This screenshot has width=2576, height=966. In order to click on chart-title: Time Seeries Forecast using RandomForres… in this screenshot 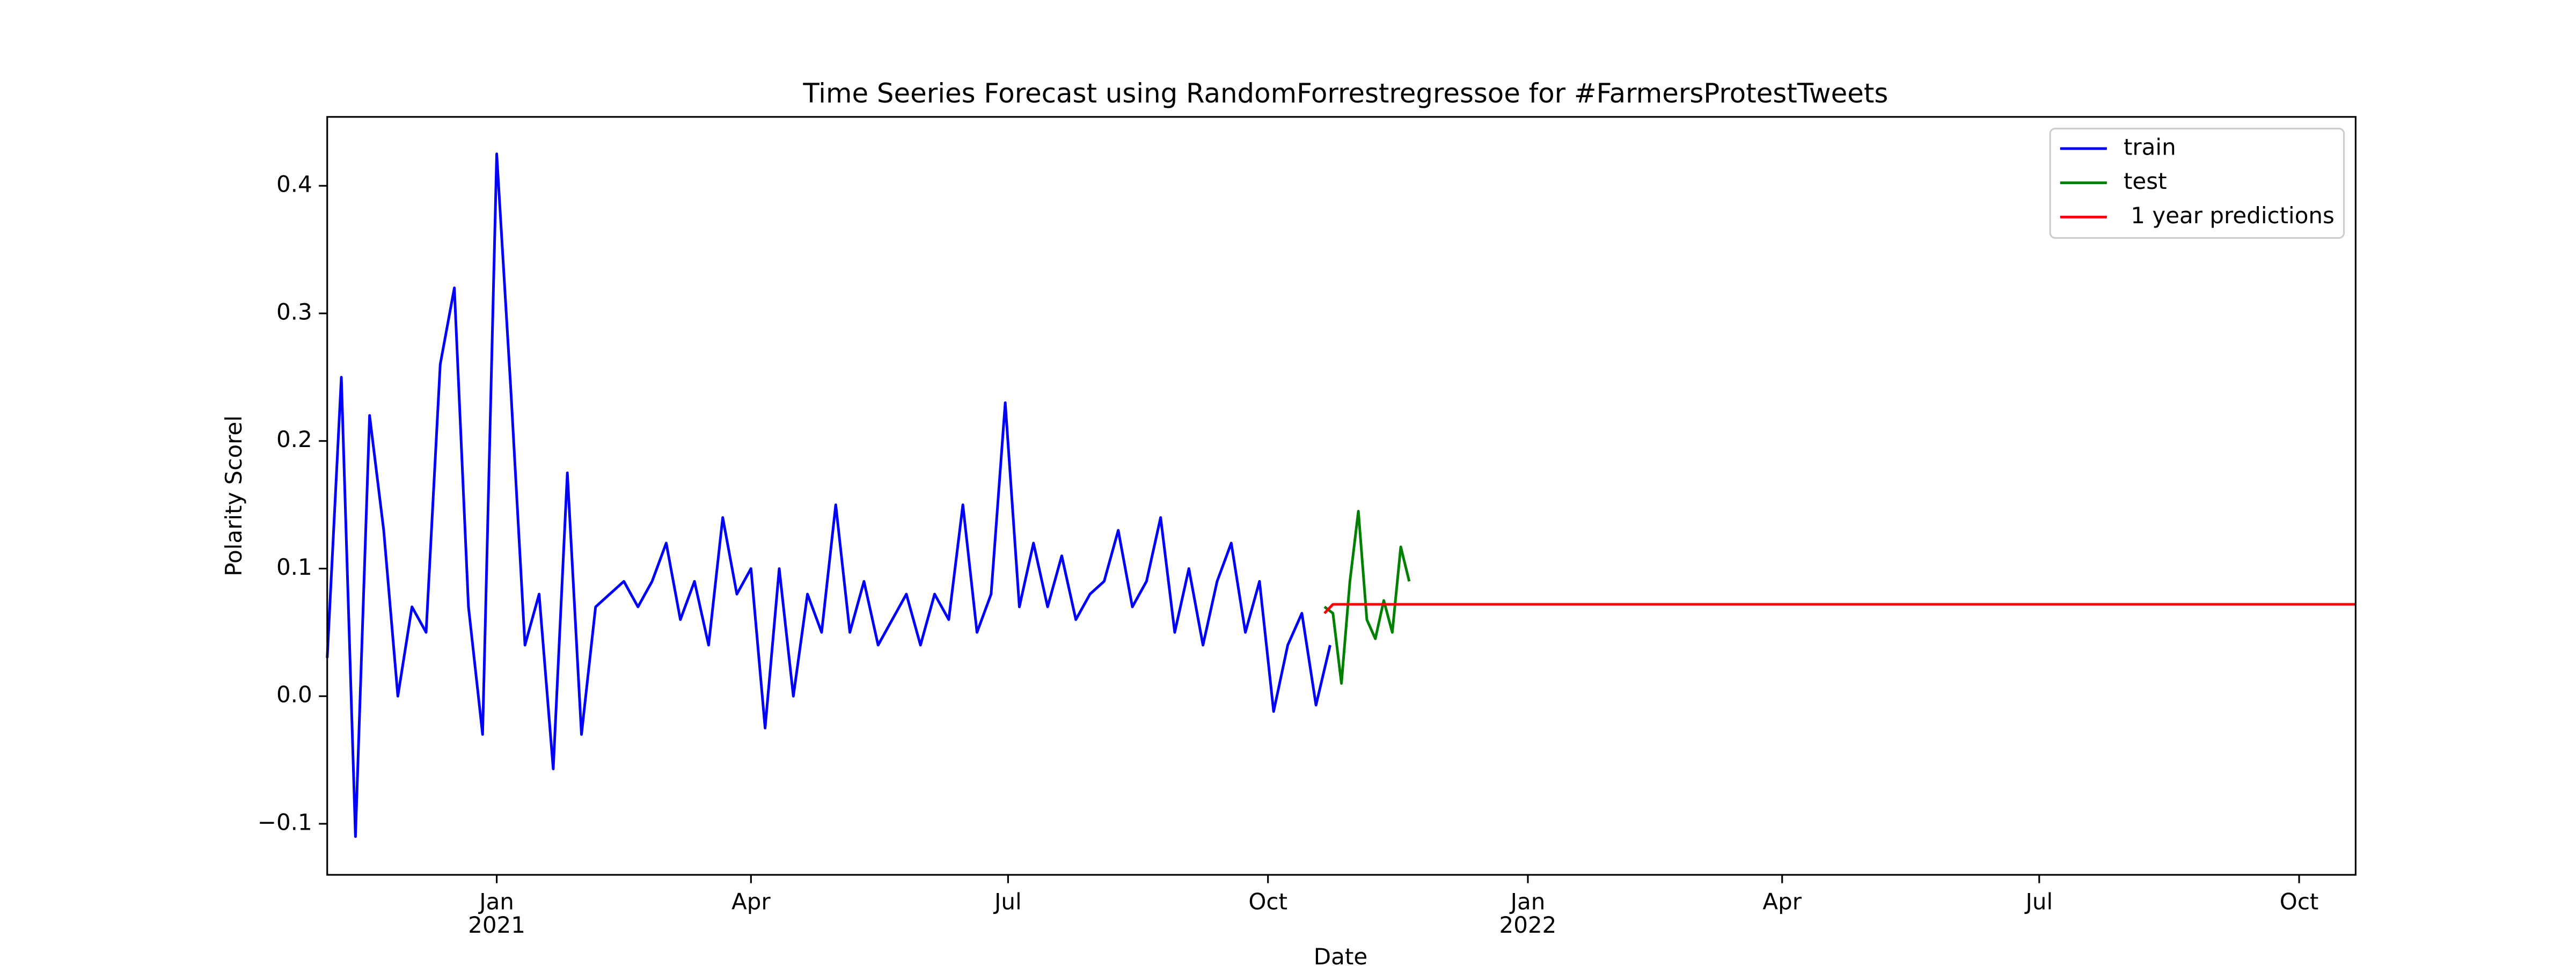, I will do `click(1345, 93)`.